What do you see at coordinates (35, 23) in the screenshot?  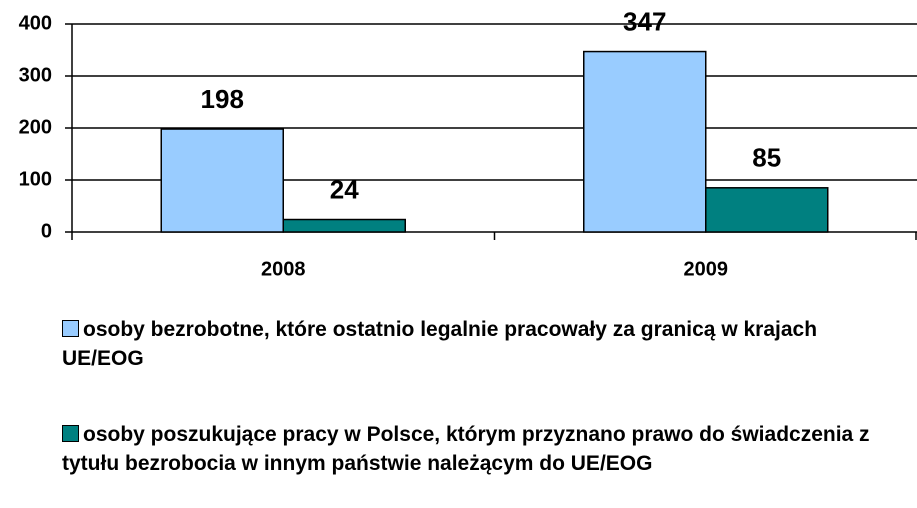 I see `y-tick-label: 400` at bounding box center [35, 23].